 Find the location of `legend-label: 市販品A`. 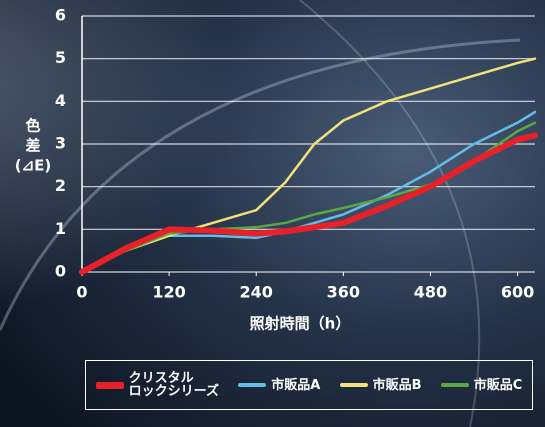

legend-label: 市販品A is located at coordinates (296, 385).